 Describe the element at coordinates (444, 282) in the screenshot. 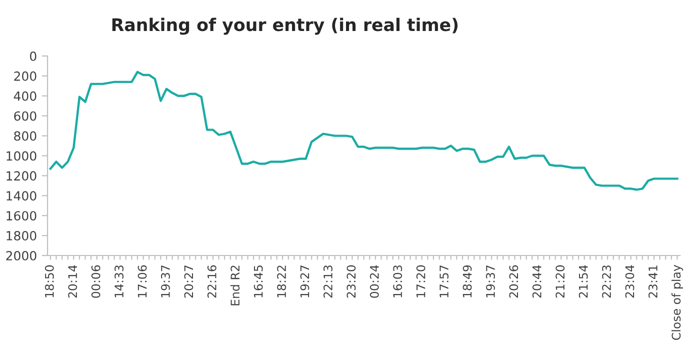

I see `x-tick-label: 17:57` at that location.